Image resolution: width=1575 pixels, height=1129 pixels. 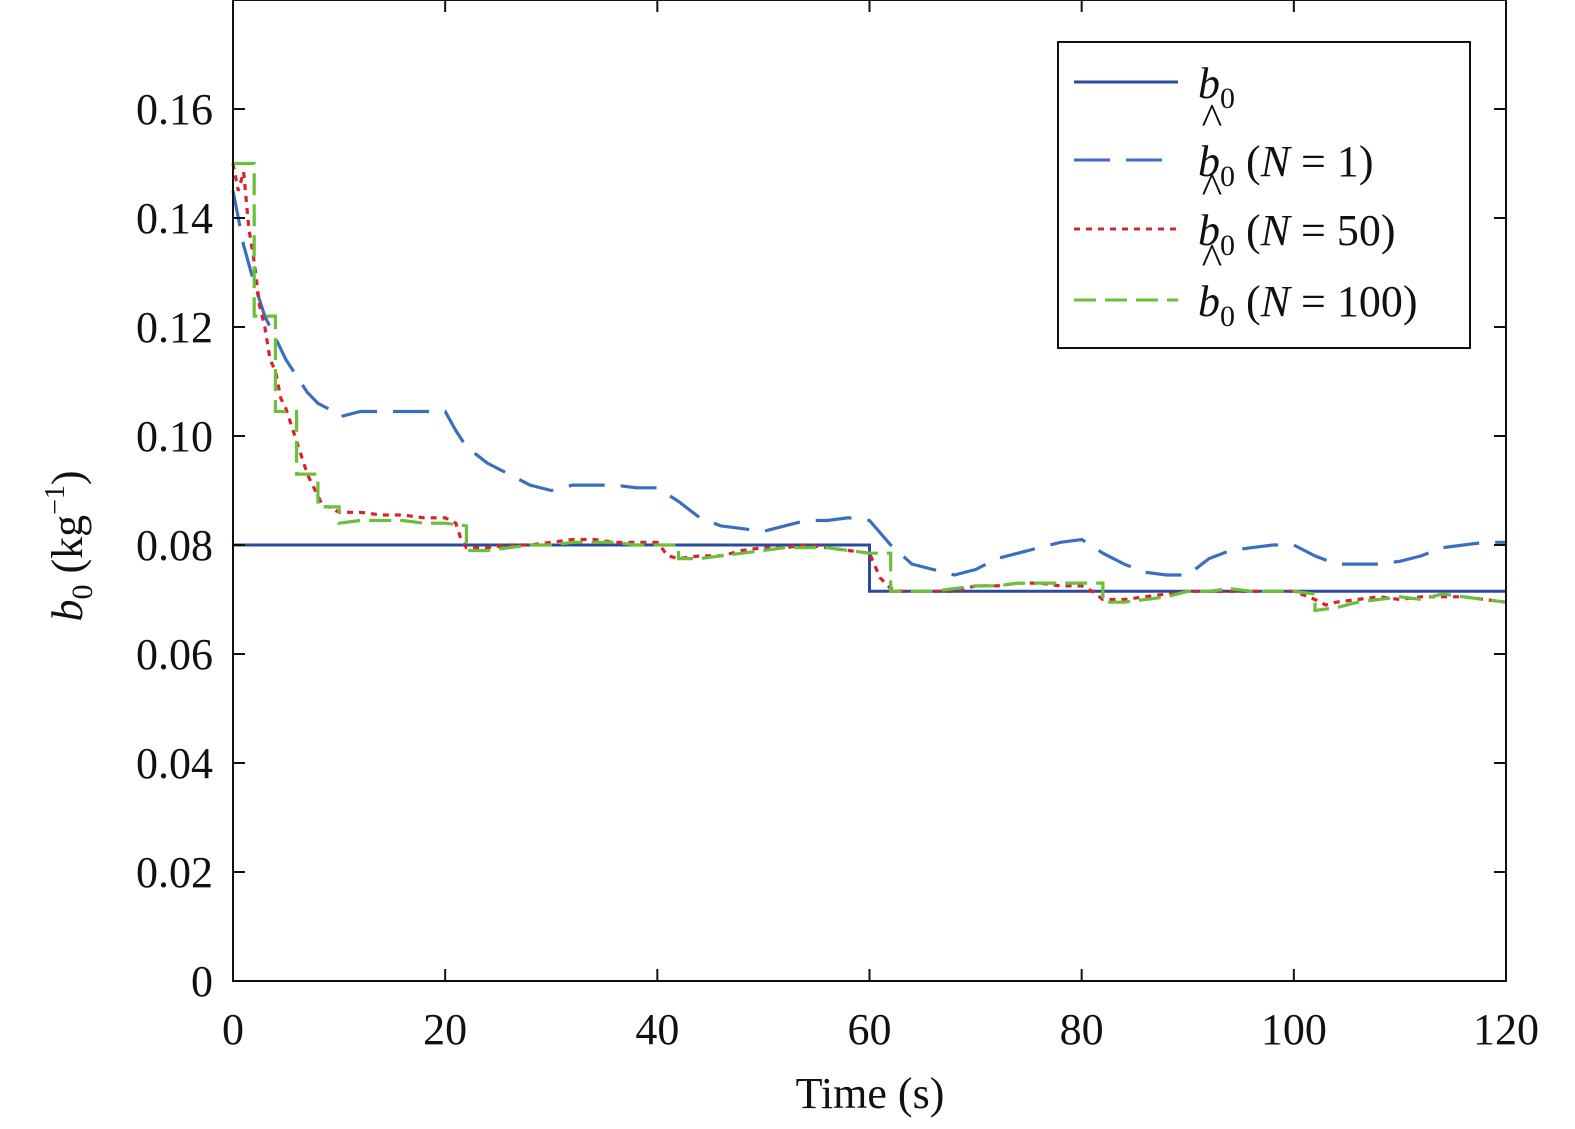 I want to click on legend-label-2: b0 (N = 1), so click(x=1285, y=165).